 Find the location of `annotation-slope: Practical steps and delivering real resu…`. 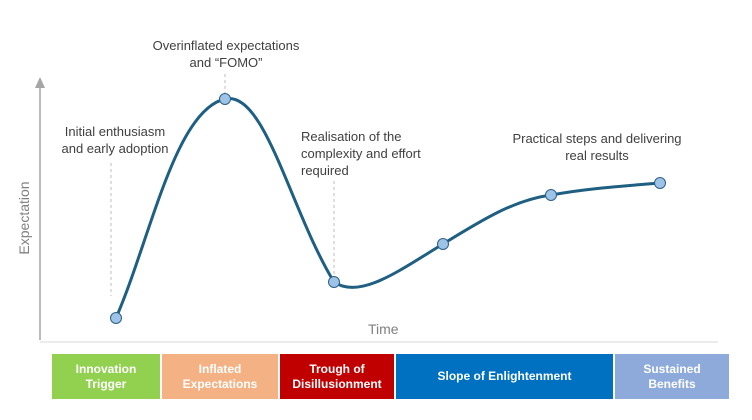

annotation-slope: Practical steps and delivering real resu… is located at coordinates (597, 147).